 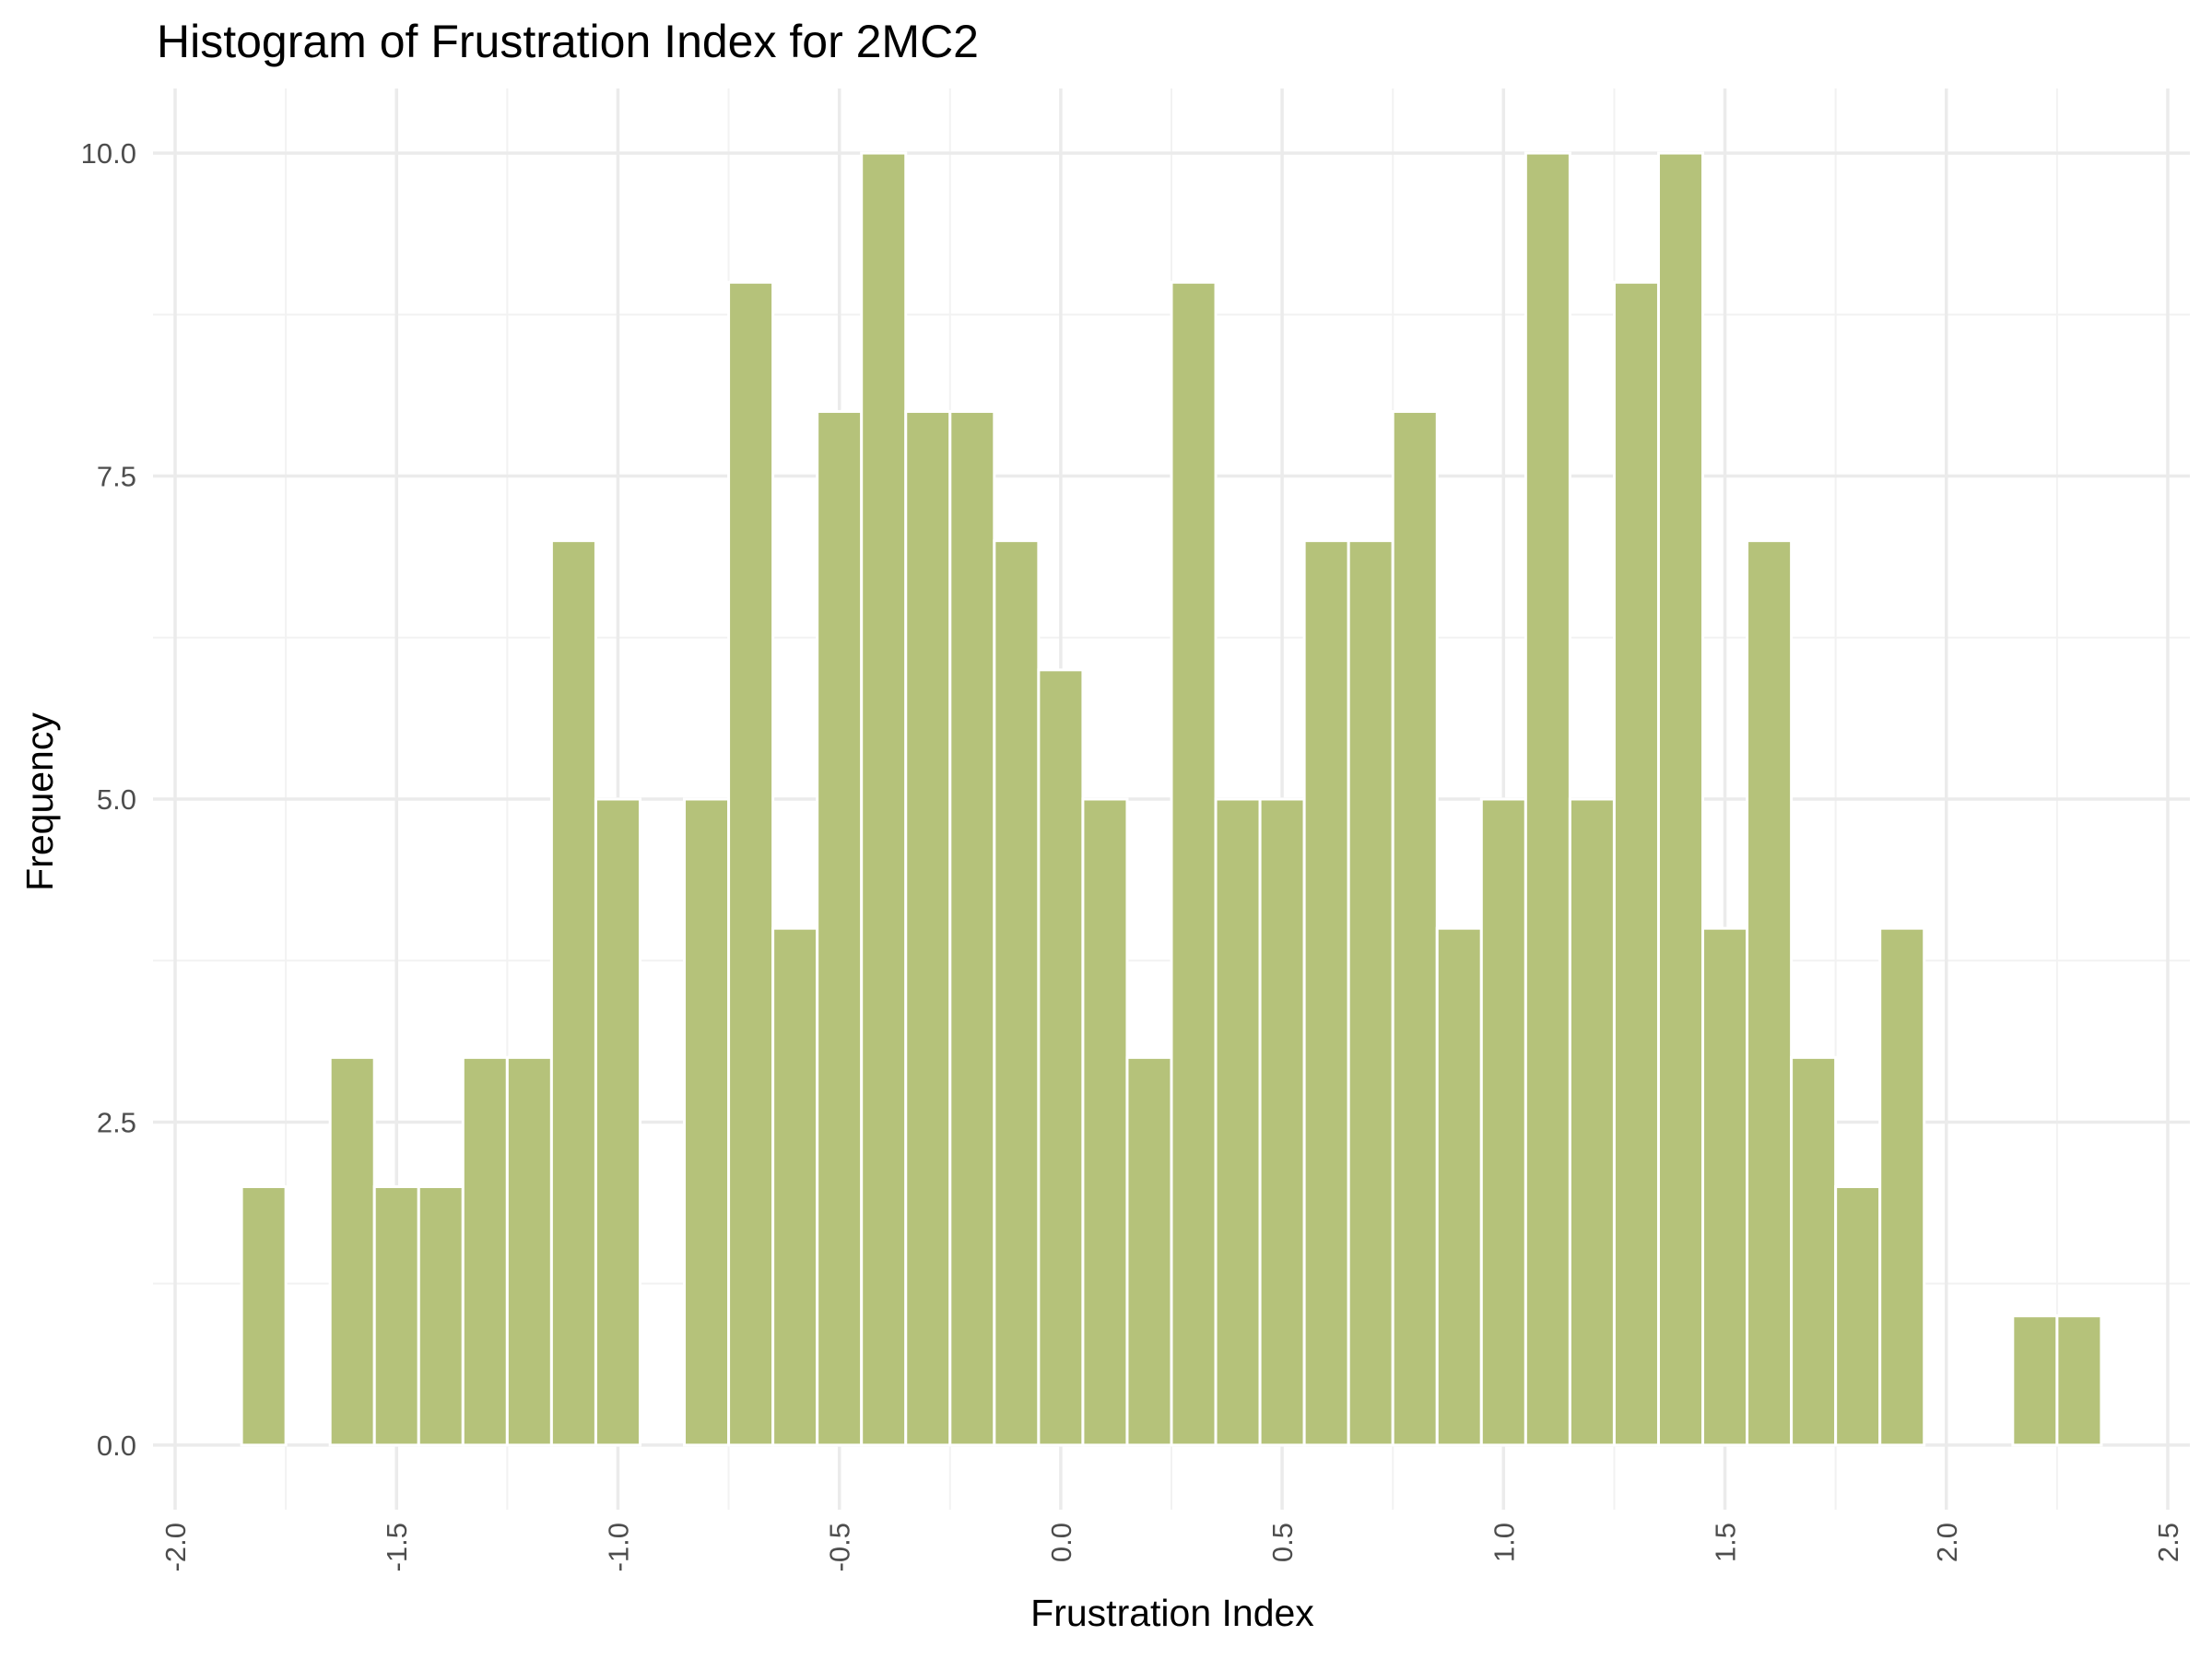 I want to click on x-tick-label: 2.5, so click(x=2168, y=1542).